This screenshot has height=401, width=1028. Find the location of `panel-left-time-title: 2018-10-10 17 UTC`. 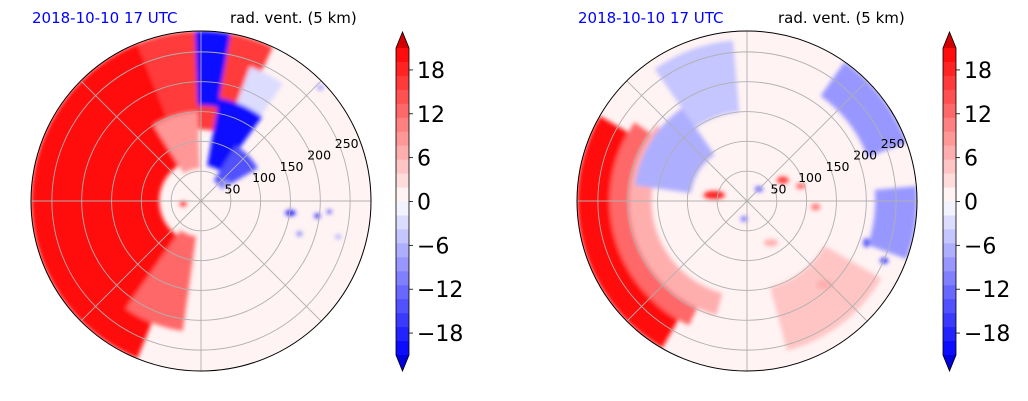

panel-left-time-title: 2018-10-10 17 UTC is located at coordinates (105, 18).